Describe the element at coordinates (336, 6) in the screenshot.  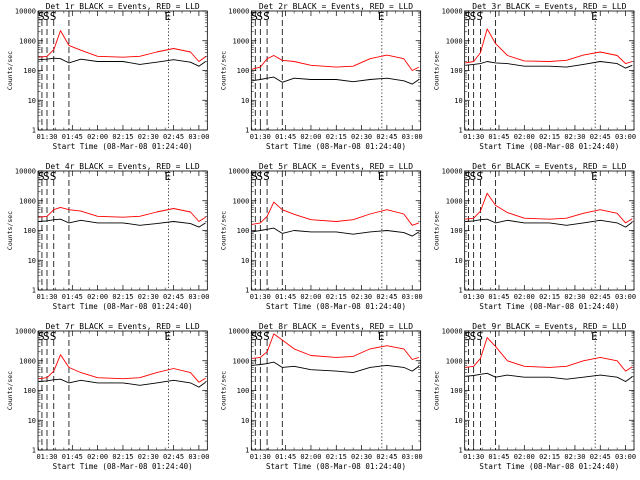
I see `chart-title: Det 2r BLACK = Events, RED = LLD` at that location.